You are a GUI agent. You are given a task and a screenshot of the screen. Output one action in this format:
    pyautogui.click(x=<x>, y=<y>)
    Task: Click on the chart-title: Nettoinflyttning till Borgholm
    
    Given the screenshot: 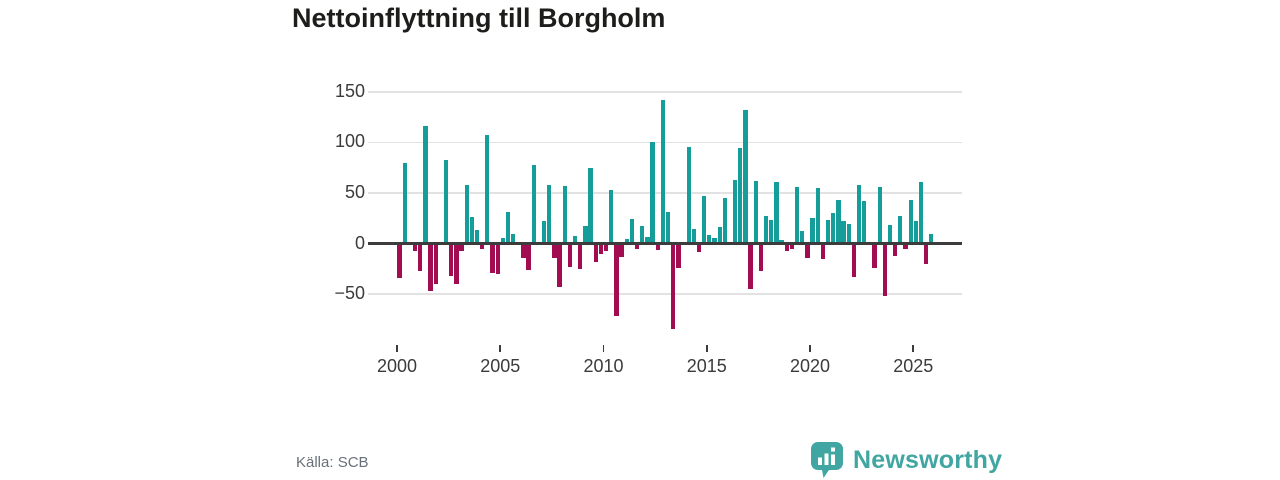 What is the action you would take?
    pyautogui.click(x=479, y=18)
    